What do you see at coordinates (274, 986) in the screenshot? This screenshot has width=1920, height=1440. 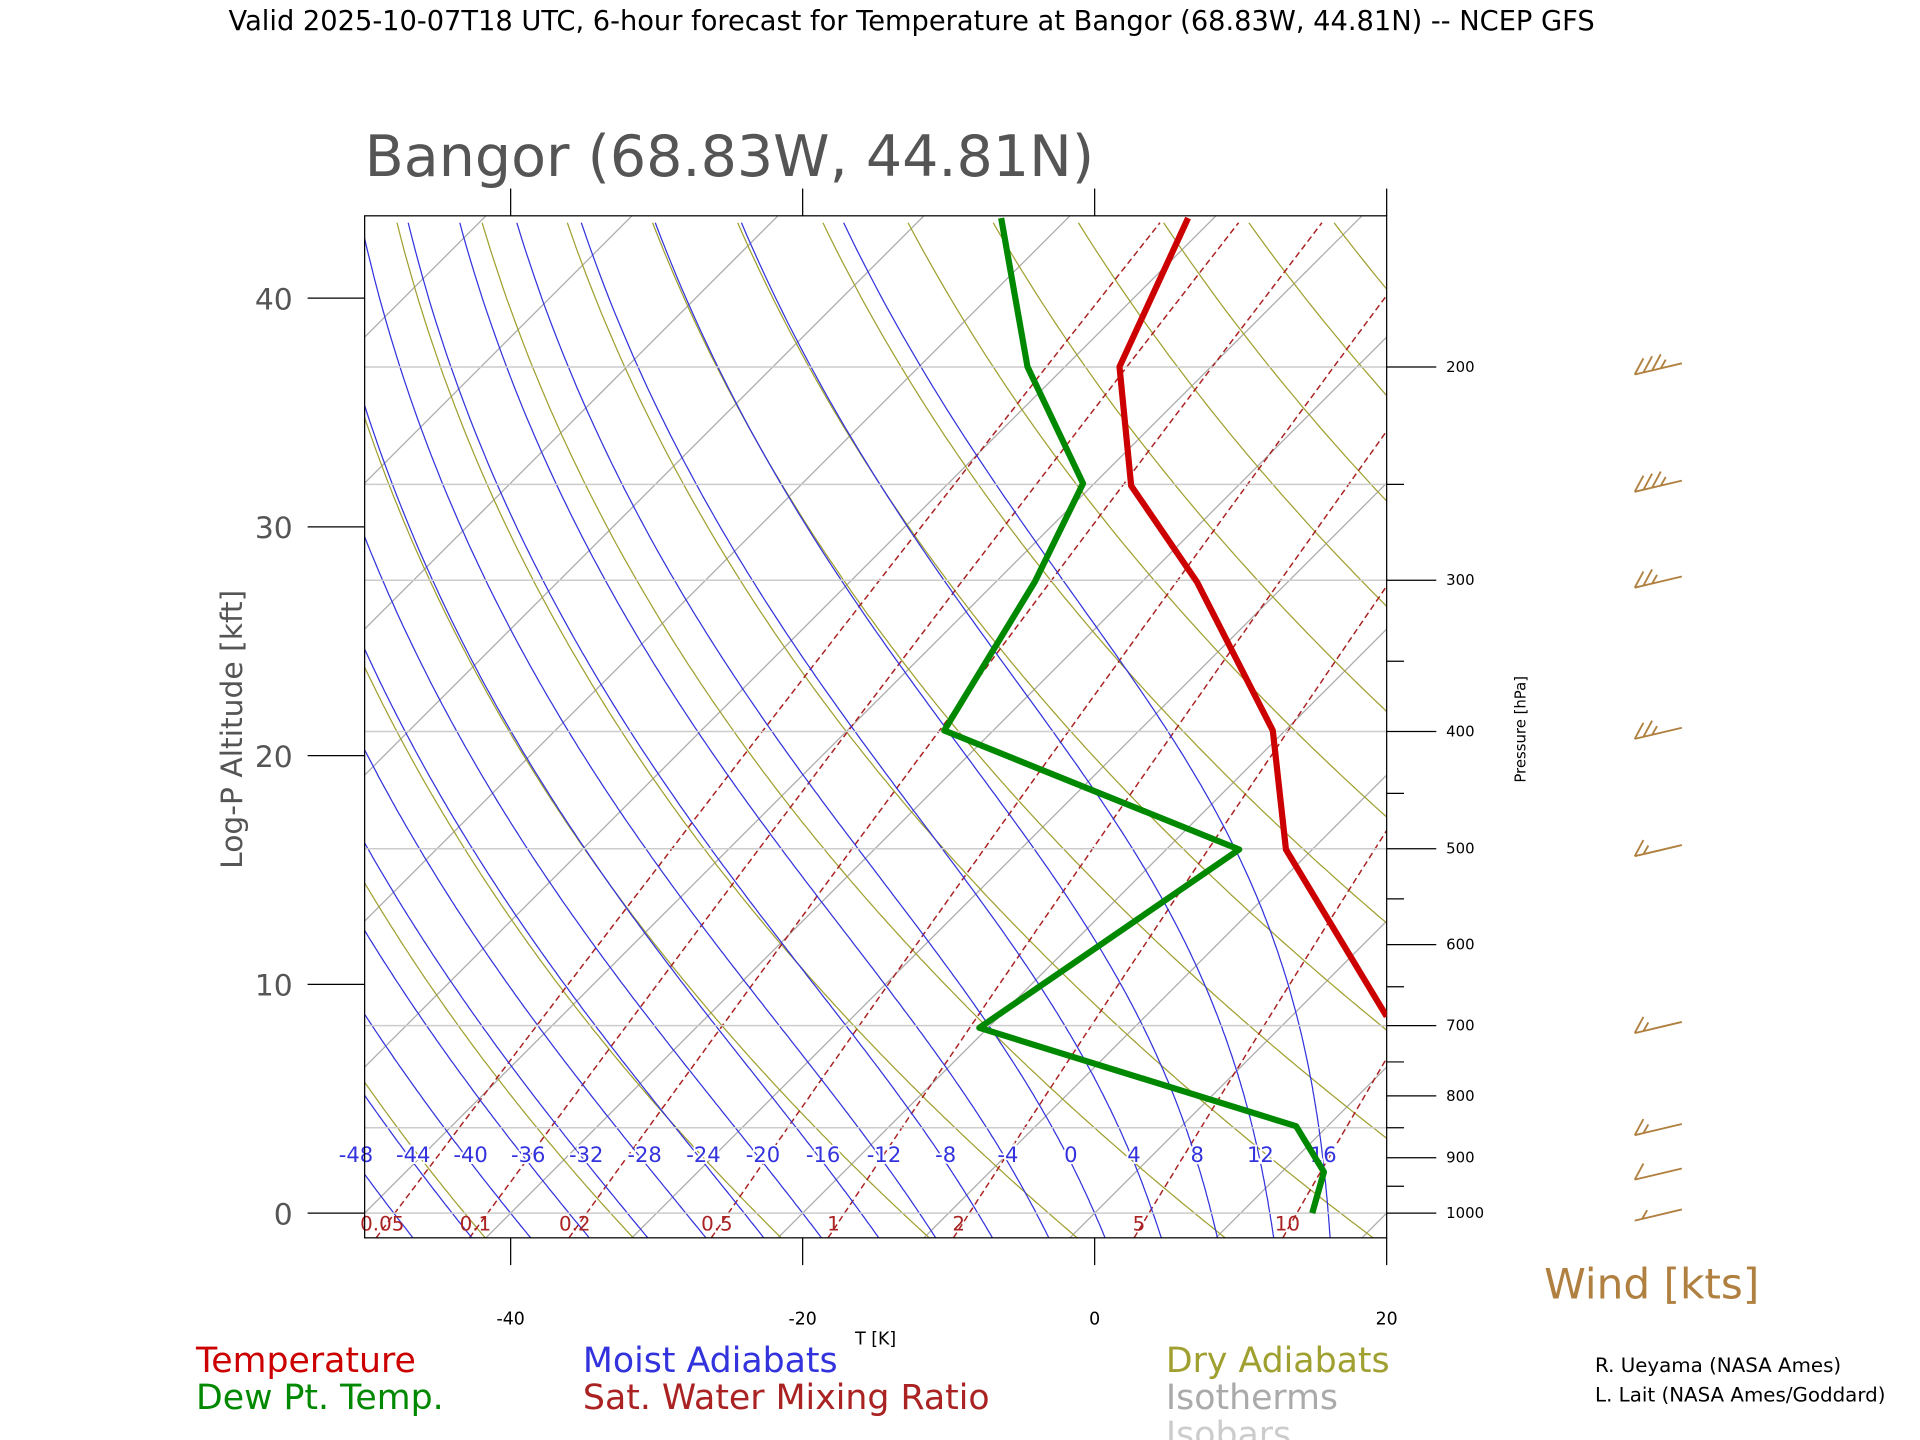 I see `y-tick-label: 10` at bounding box center [274, 986].